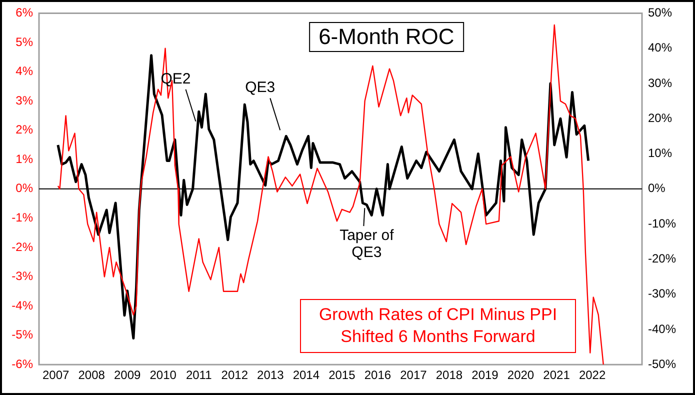  What do you see at coordinates (660, 13) in the screenshot?
I see `y2-tick-label: 50%` at bounding box center [660, 13].